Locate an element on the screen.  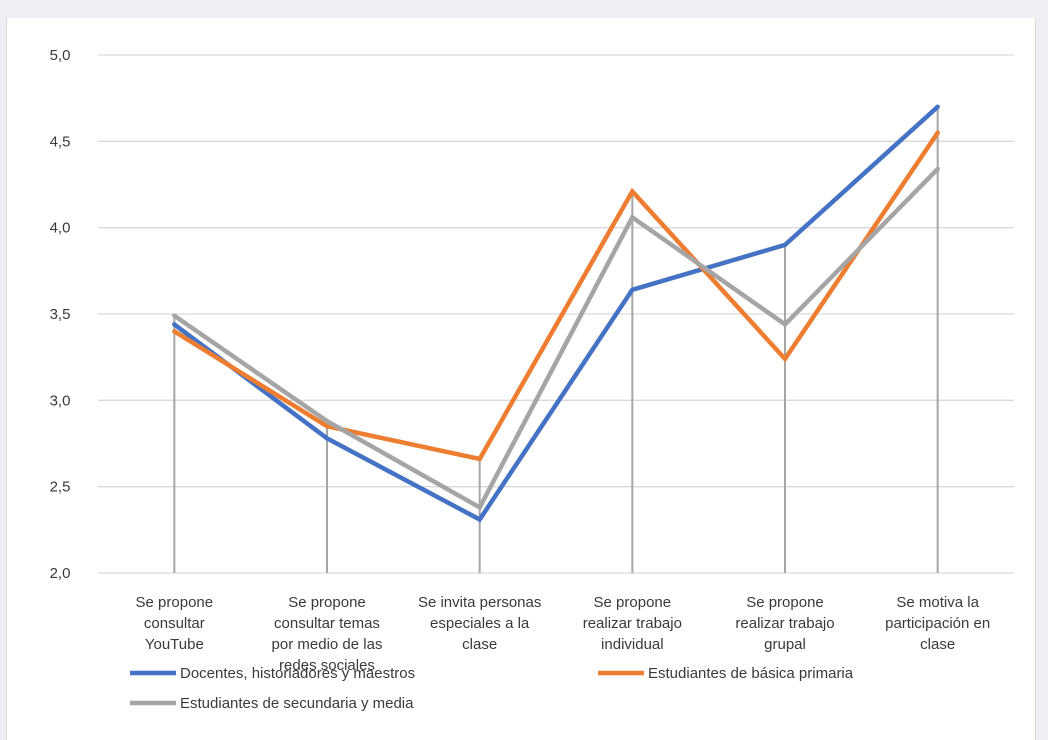
x-category-label: Se motiva la participación en clase is located at coordinates (937, 623).